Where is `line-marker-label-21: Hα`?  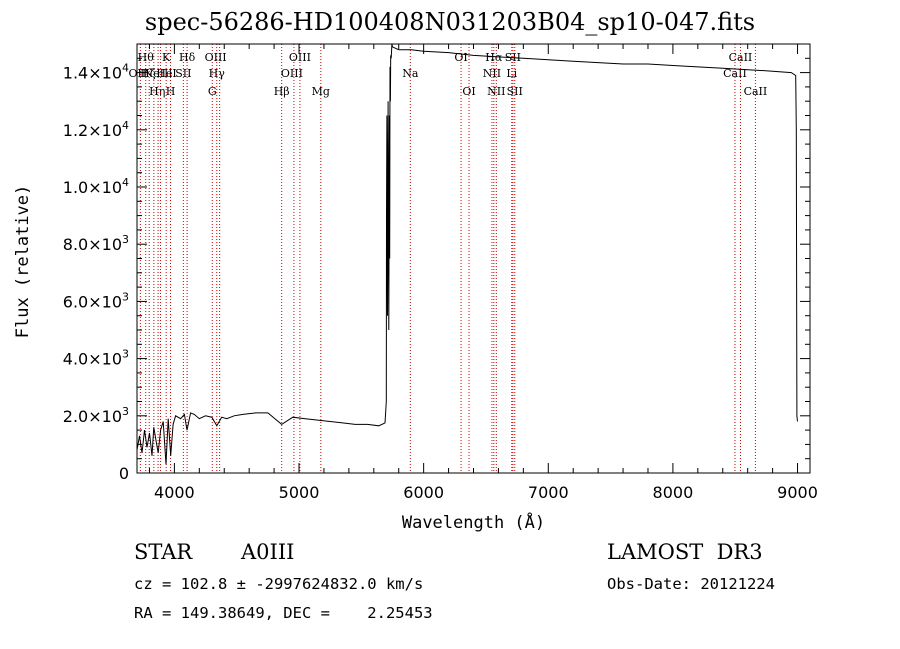
line-marker-label-21: Hα is located at coordinates (494, 57).